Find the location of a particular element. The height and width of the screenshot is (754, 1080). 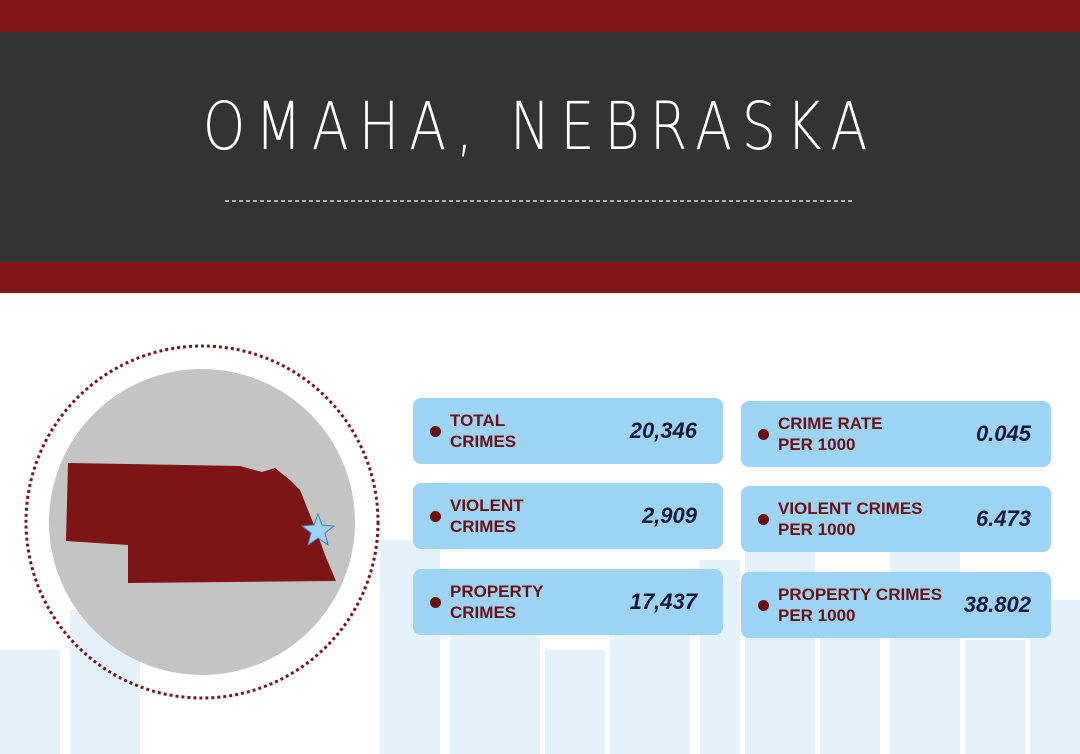

label-line: PROPERTY is located at coordinates (497, 591).